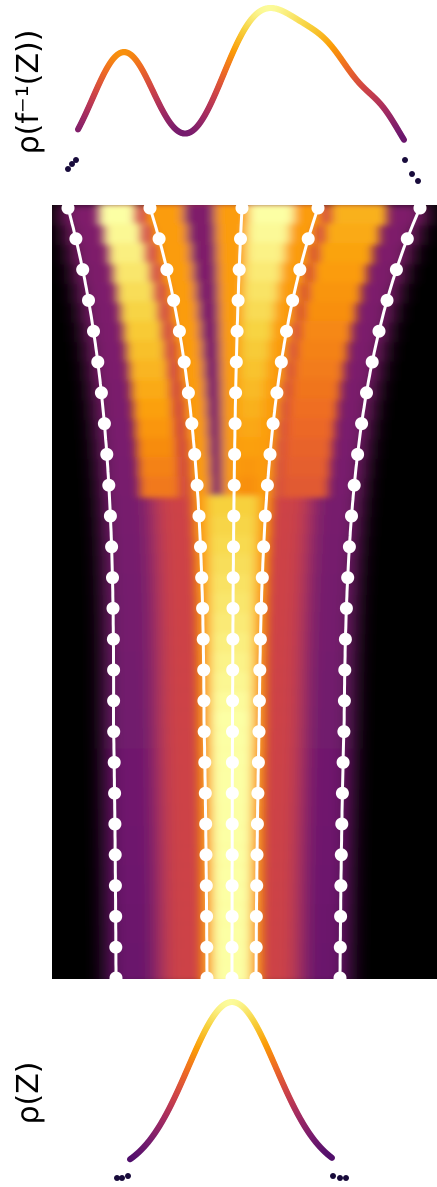 This screenshot has height=1187, width=437. What do you see at coordinates (28, 92) in the screenshot?
I see `top-density-label: ρ(f⁻¹(Z))` at bounding box center [28, 92].